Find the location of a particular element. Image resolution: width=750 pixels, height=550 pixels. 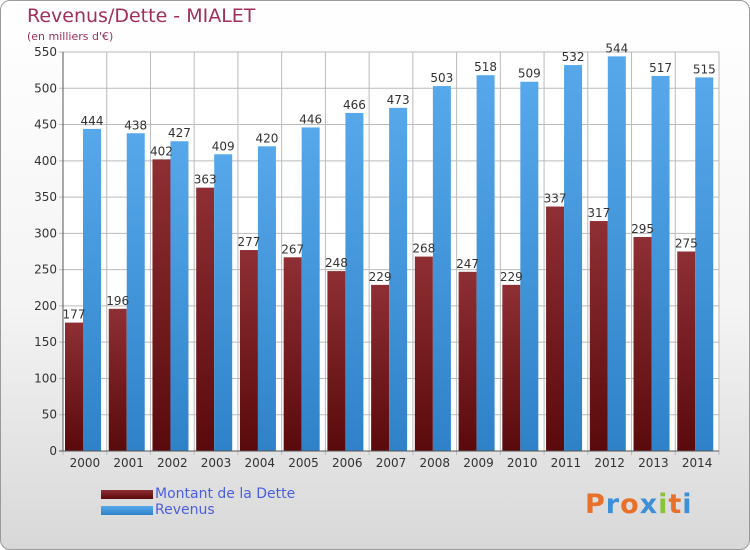

legend-label-revenue: Revenus is located at coordinates (185, 510).